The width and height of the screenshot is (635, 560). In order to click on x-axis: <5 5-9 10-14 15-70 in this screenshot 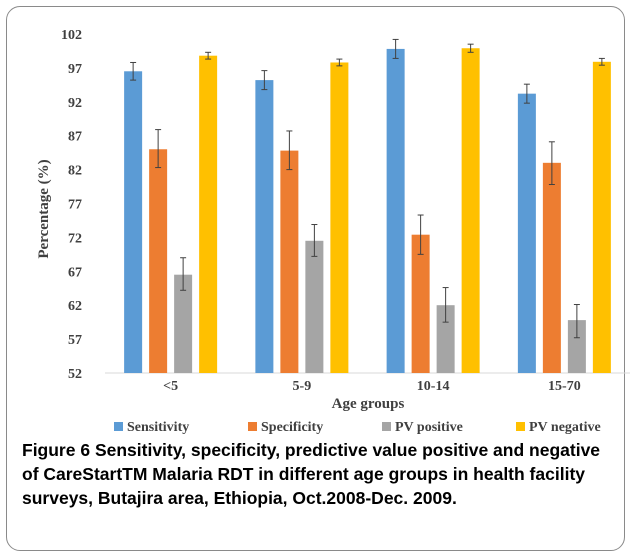, I will do `click(372, 386)`.